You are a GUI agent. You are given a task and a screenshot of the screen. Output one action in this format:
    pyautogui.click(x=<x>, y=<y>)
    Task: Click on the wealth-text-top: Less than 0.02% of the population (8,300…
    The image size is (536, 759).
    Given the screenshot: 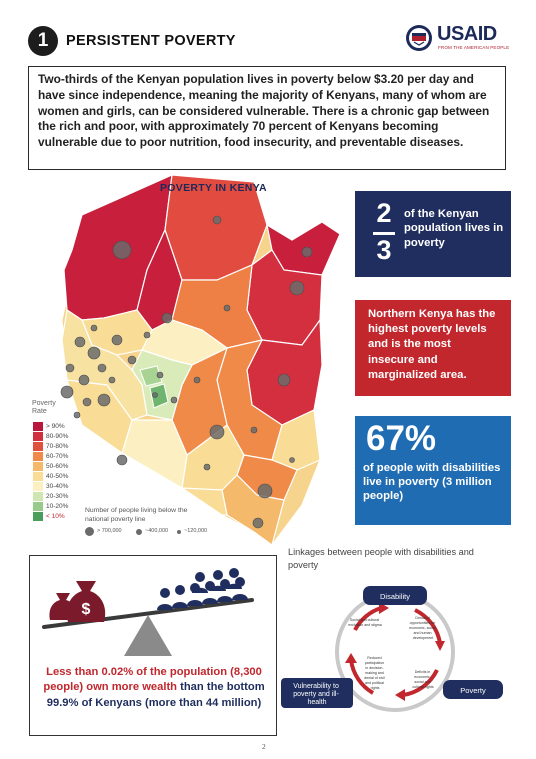 What is the action you would take?
    pyautogui.click(x=152, y=680)
    